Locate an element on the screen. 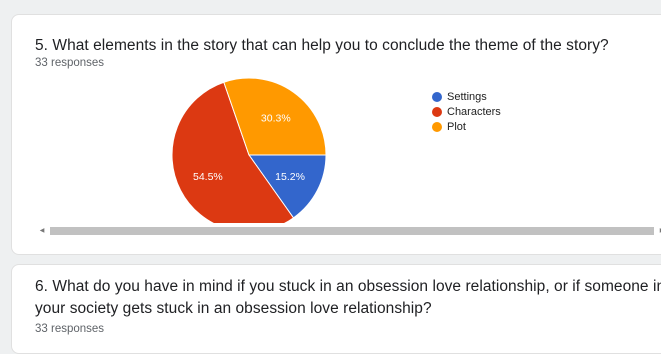 This screenshot has width=661, height=354. horizontal-scrollbar: ◀ ▶ is located at coordinates (348, 231).